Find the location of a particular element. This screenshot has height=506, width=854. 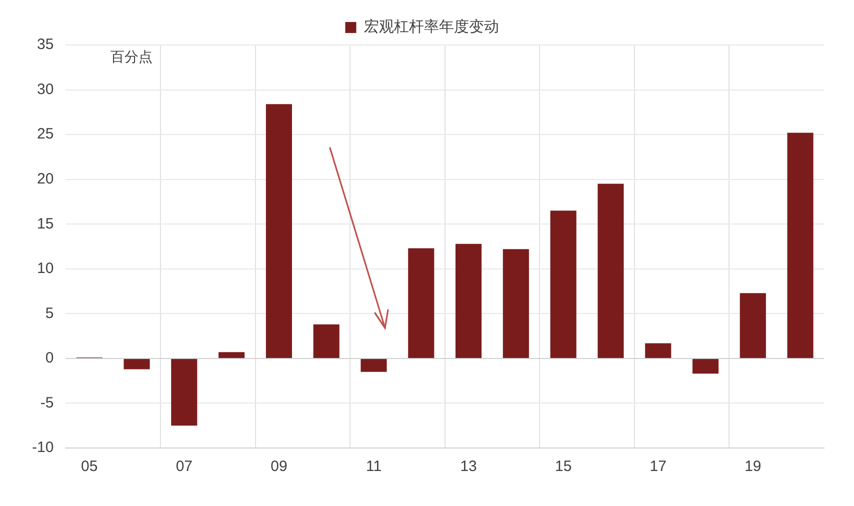

x-tick-label: 19 is located at coordinates (753, 467).